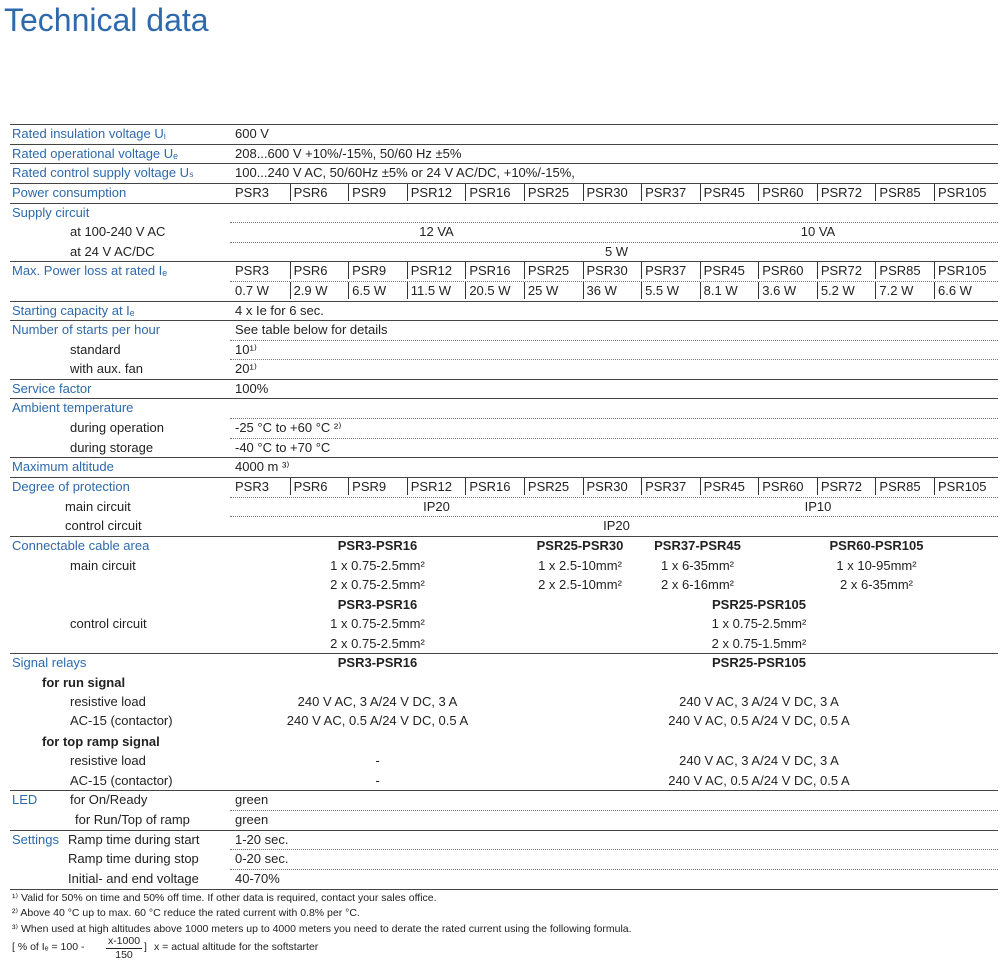 This screenshot has width=1000, height=971. What do you see at coordinates (118, 231) in the screenshot?
I see `row-label: at 100-240 V AC` at bounding box center [118, 231].